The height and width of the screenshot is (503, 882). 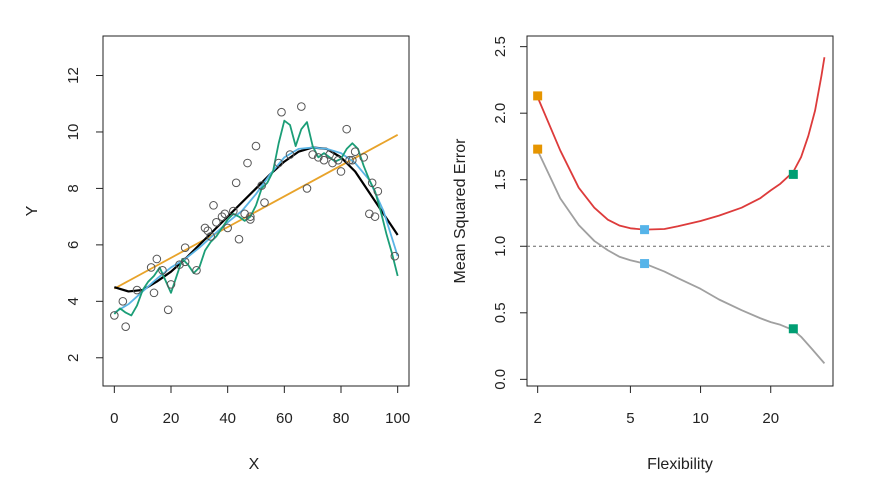 I want to click on left-fit-lines, so click(x=256, y=218).